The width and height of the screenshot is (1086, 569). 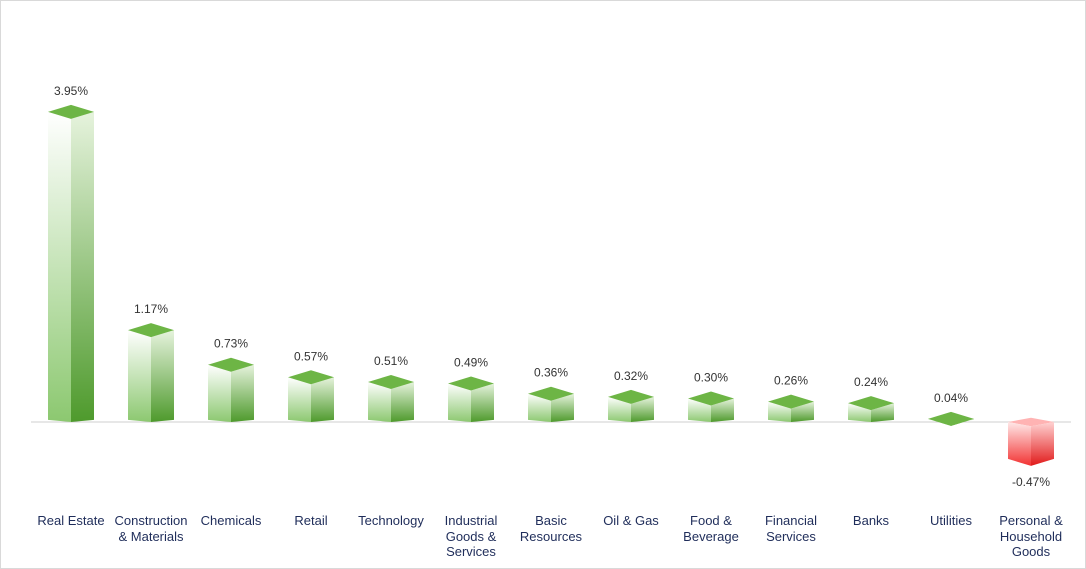 I want to click on data-label: 0.51%, so click(x=391, y=361).